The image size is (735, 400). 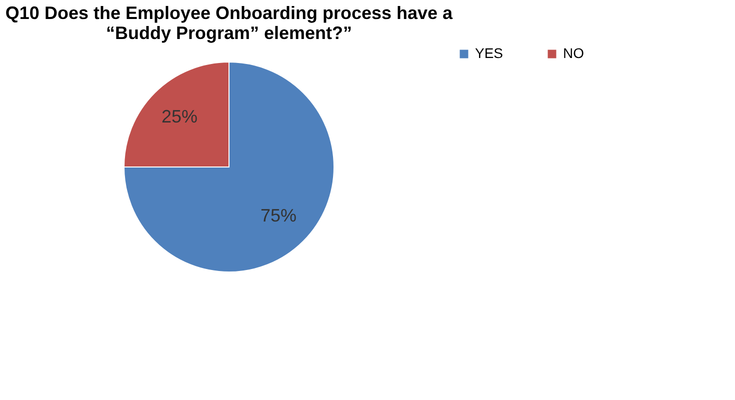 I want to click on data-label: 25%, so click(x=179, y=116).